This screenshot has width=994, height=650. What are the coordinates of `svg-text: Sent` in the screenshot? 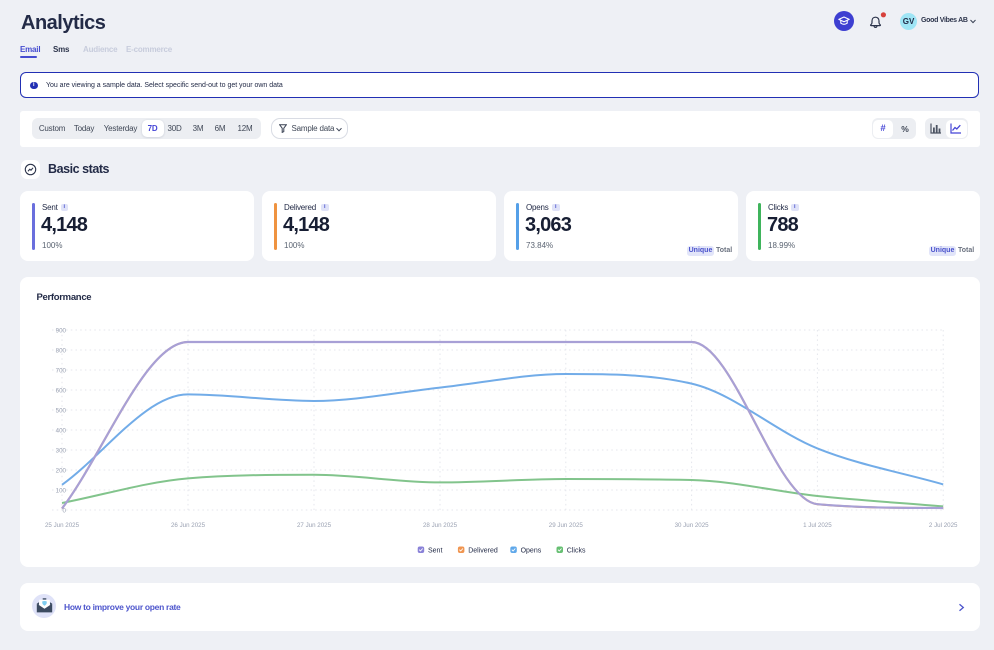 It's located at (435, 551).